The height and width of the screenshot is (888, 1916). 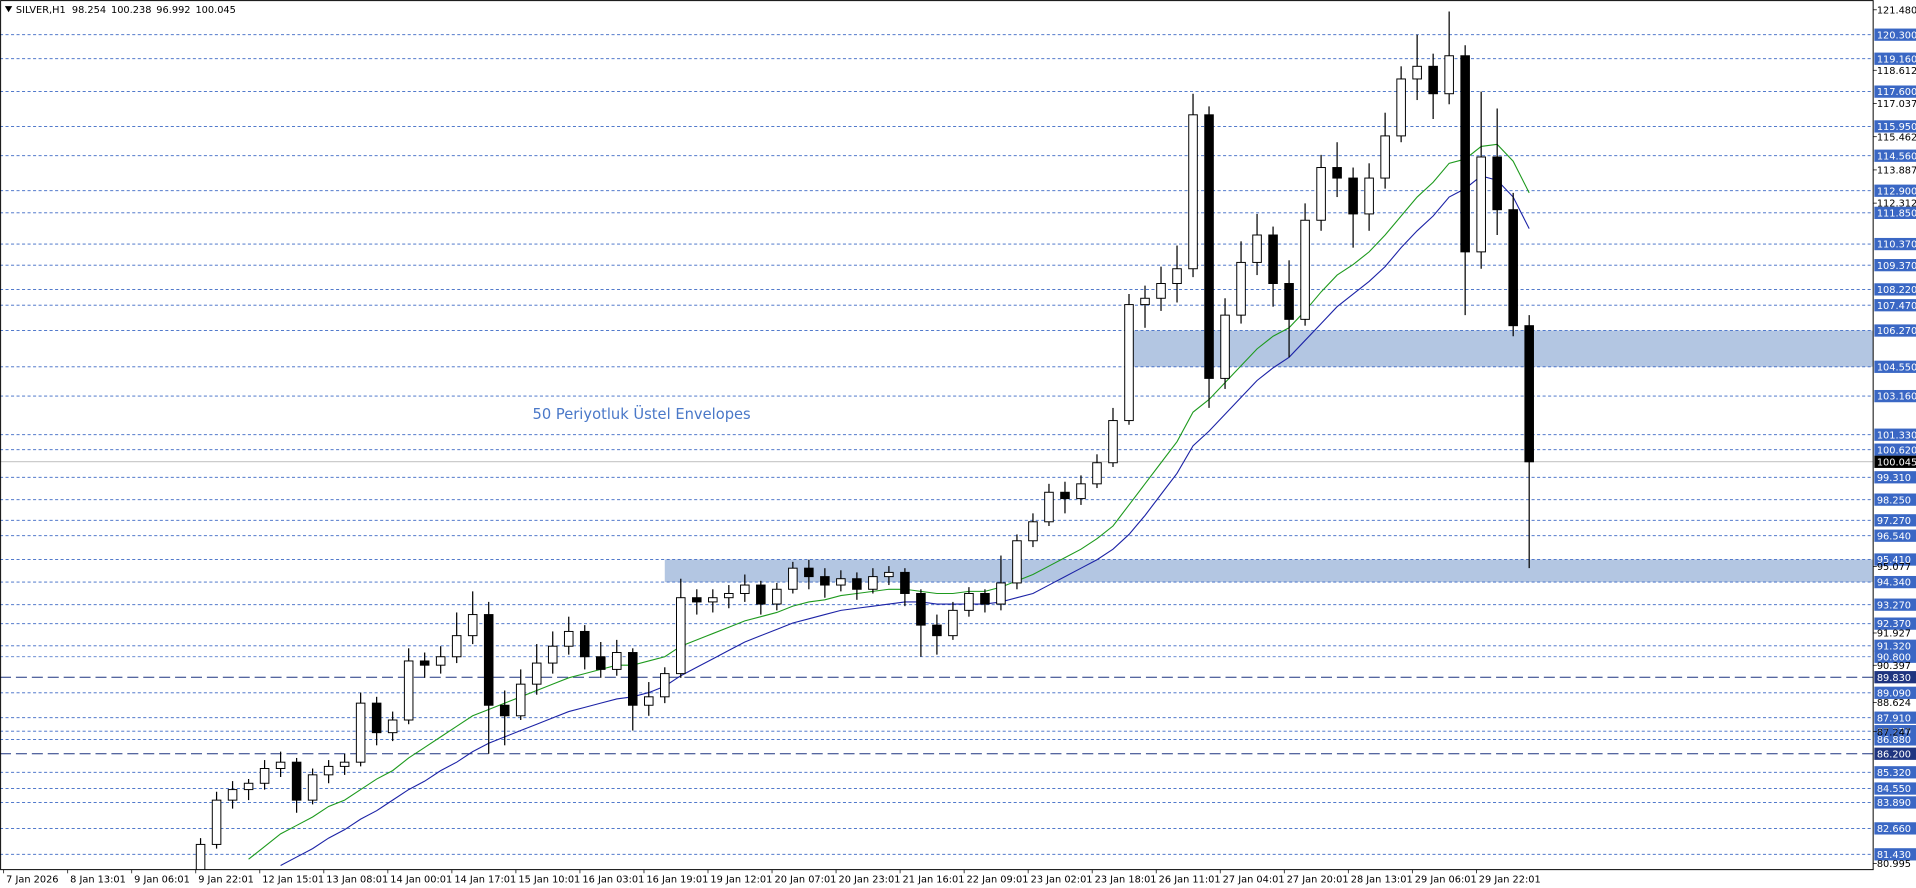 What do you see at coordinates (126, 10) in the screenshot?
I see `bar-header: SILVER,H1 98.254 100.238 96.992 100.045` at bounding box center [126, 10].